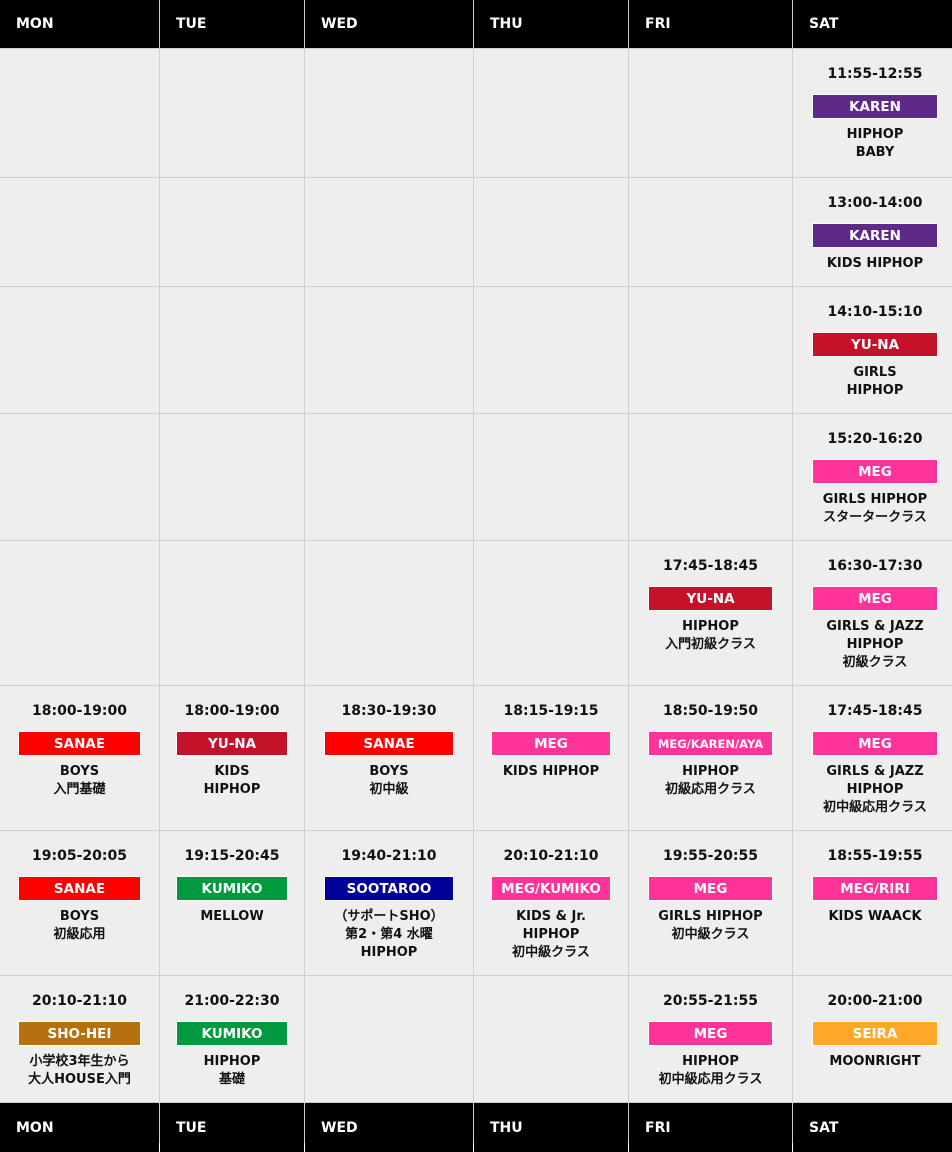 This screenshot has width=952, height=1152. Describe the element at coordinates (710, 1001) in the screenshot. I see `class-time: 20:55-21:55` at that location.